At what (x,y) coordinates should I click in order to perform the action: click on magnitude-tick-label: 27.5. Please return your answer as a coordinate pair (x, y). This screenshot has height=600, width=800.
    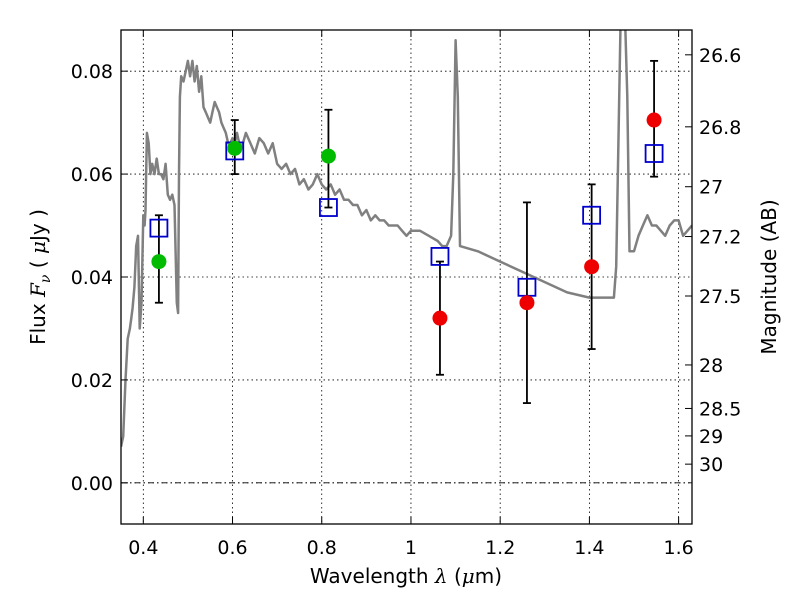
    Looking at the image, I should click on (720, 297).